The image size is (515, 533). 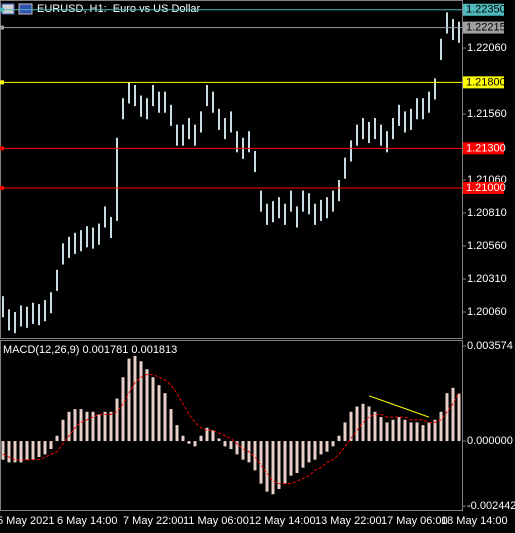 What do you see at coordinates (87, 521) in the screenshot?
I see `x-tick-label: 6 May 14:00` at bounding box center [87, 521].